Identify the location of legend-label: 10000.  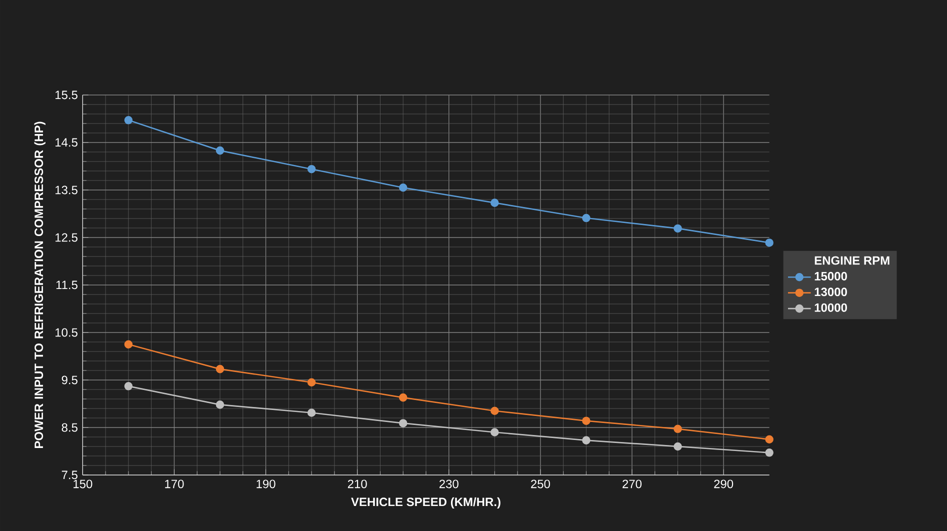
(830, 307).